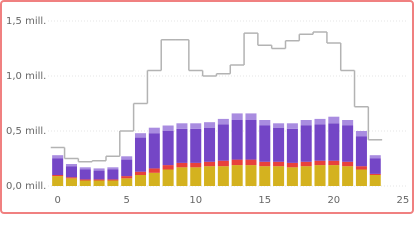 This screenshot has width=414, height=240. Describe the element at coordinates (264, 200) in the screenshot. I see `x-tick-label: 15` at that location.